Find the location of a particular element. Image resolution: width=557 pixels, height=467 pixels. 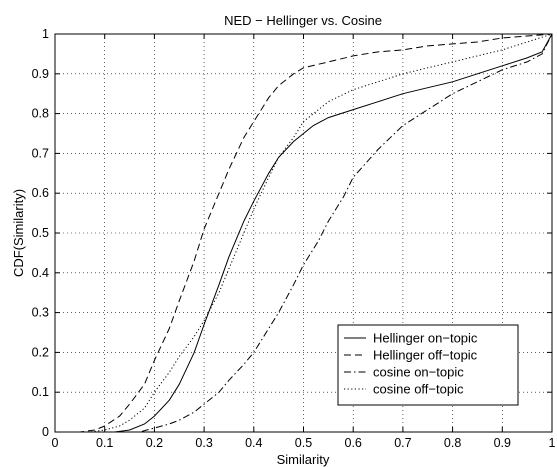

legend-entry-label: cosine on−topic is located at coordinates (418, 372).